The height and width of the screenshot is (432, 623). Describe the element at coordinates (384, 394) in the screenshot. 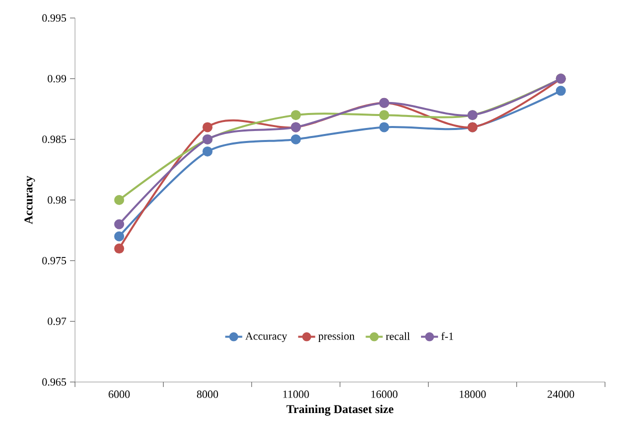

I see `x-tick-label: 16000` at that location.